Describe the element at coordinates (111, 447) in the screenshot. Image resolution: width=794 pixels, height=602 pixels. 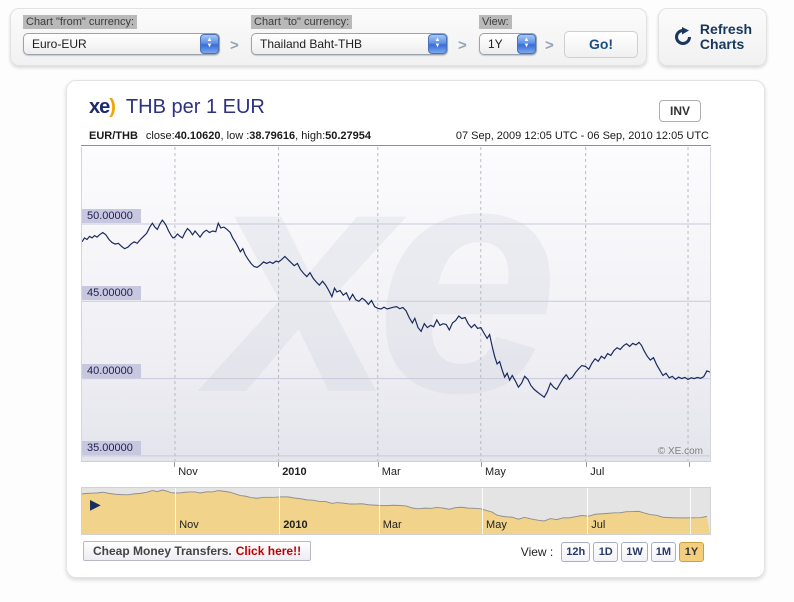
I see `y-axis-label: 35.00000` at that location.